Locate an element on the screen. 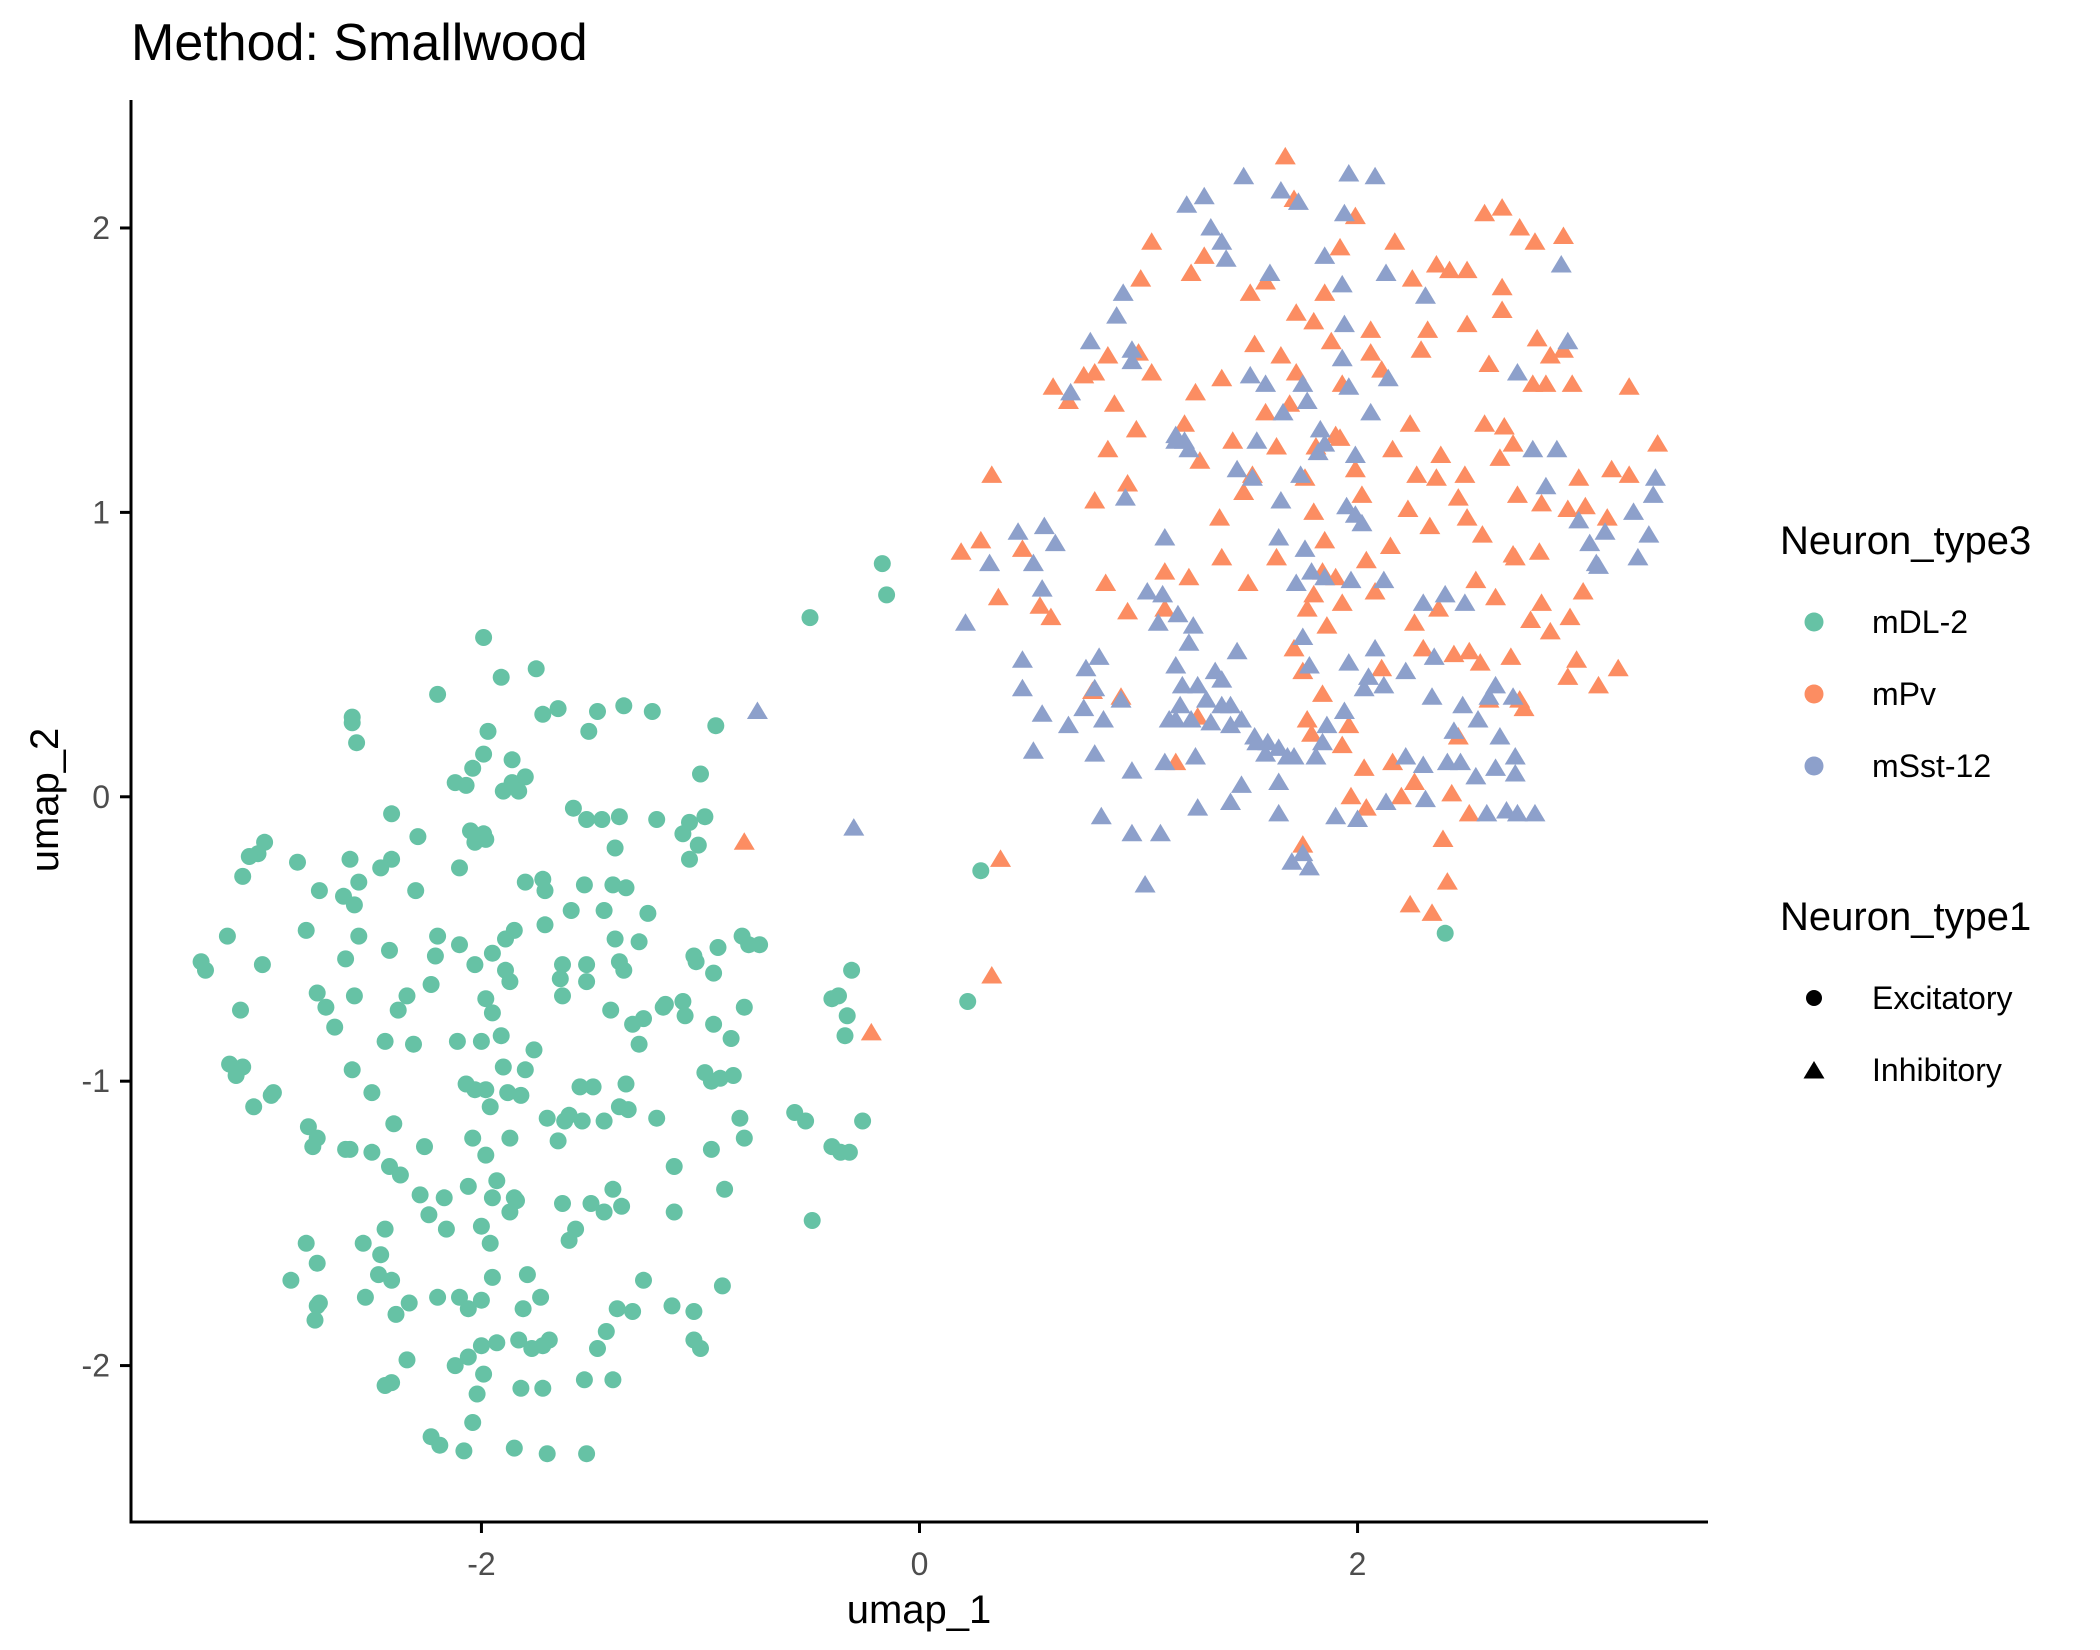 The width and height of the screenshot is (2100, 1650). legend-neuron-type3: Neuron_type3 mDL-2 mPv mSst-12 is located at coordinates (1905, 651).